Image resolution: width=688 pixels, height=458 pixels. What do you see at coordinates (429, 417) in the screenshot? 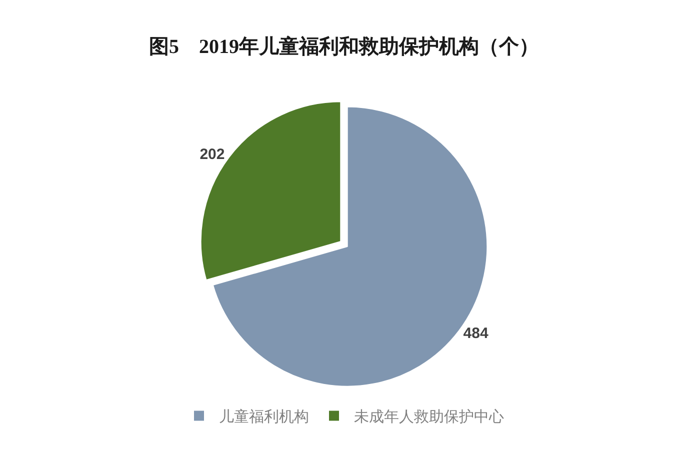
I see `legend-label: 未成年人救助保护中心` at bounding box center [429, 417].